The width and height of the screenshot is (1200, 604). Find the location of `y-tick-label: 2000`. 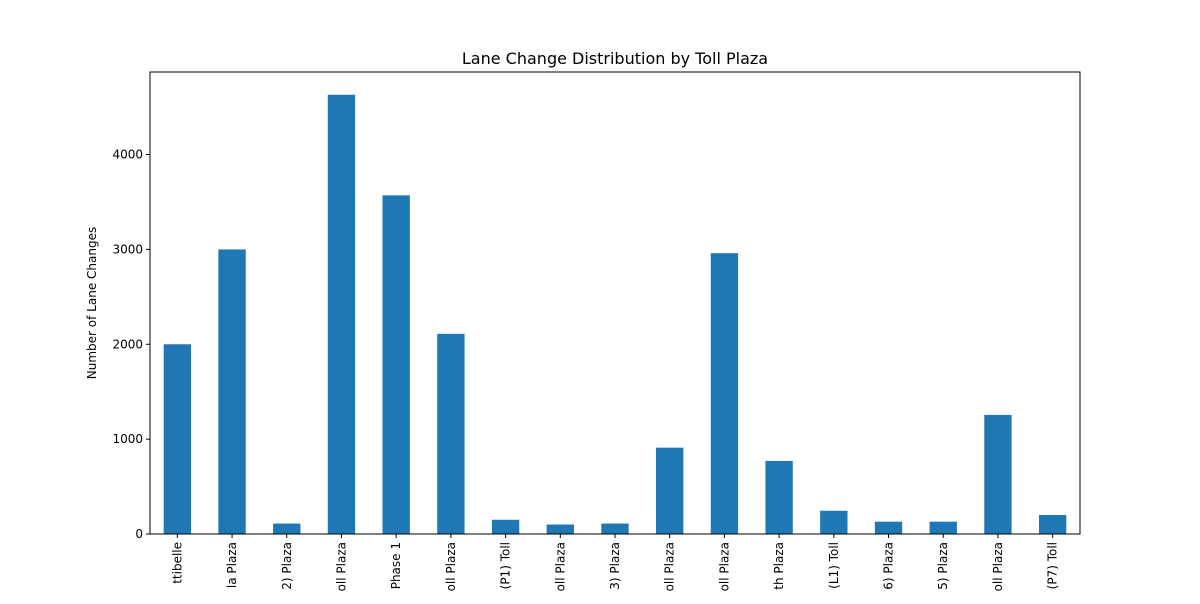

y-tick-label: 2000 is located at coordinates (127, 344).